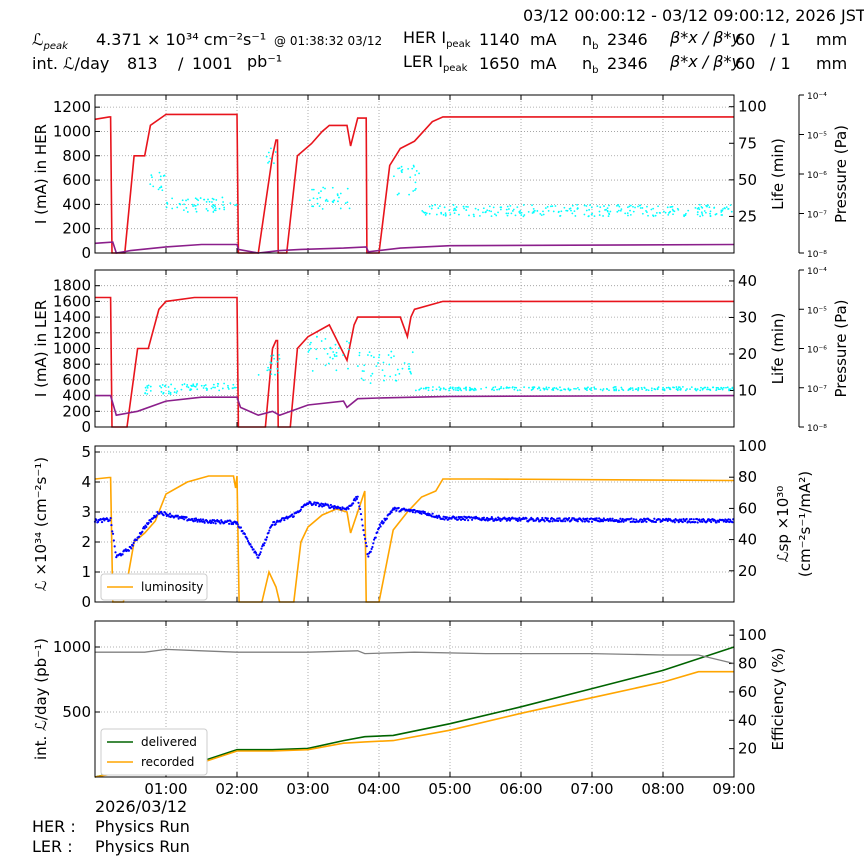  I want to click on her-pressure-tick-label: 10⁻⁴, so click(817, 97).